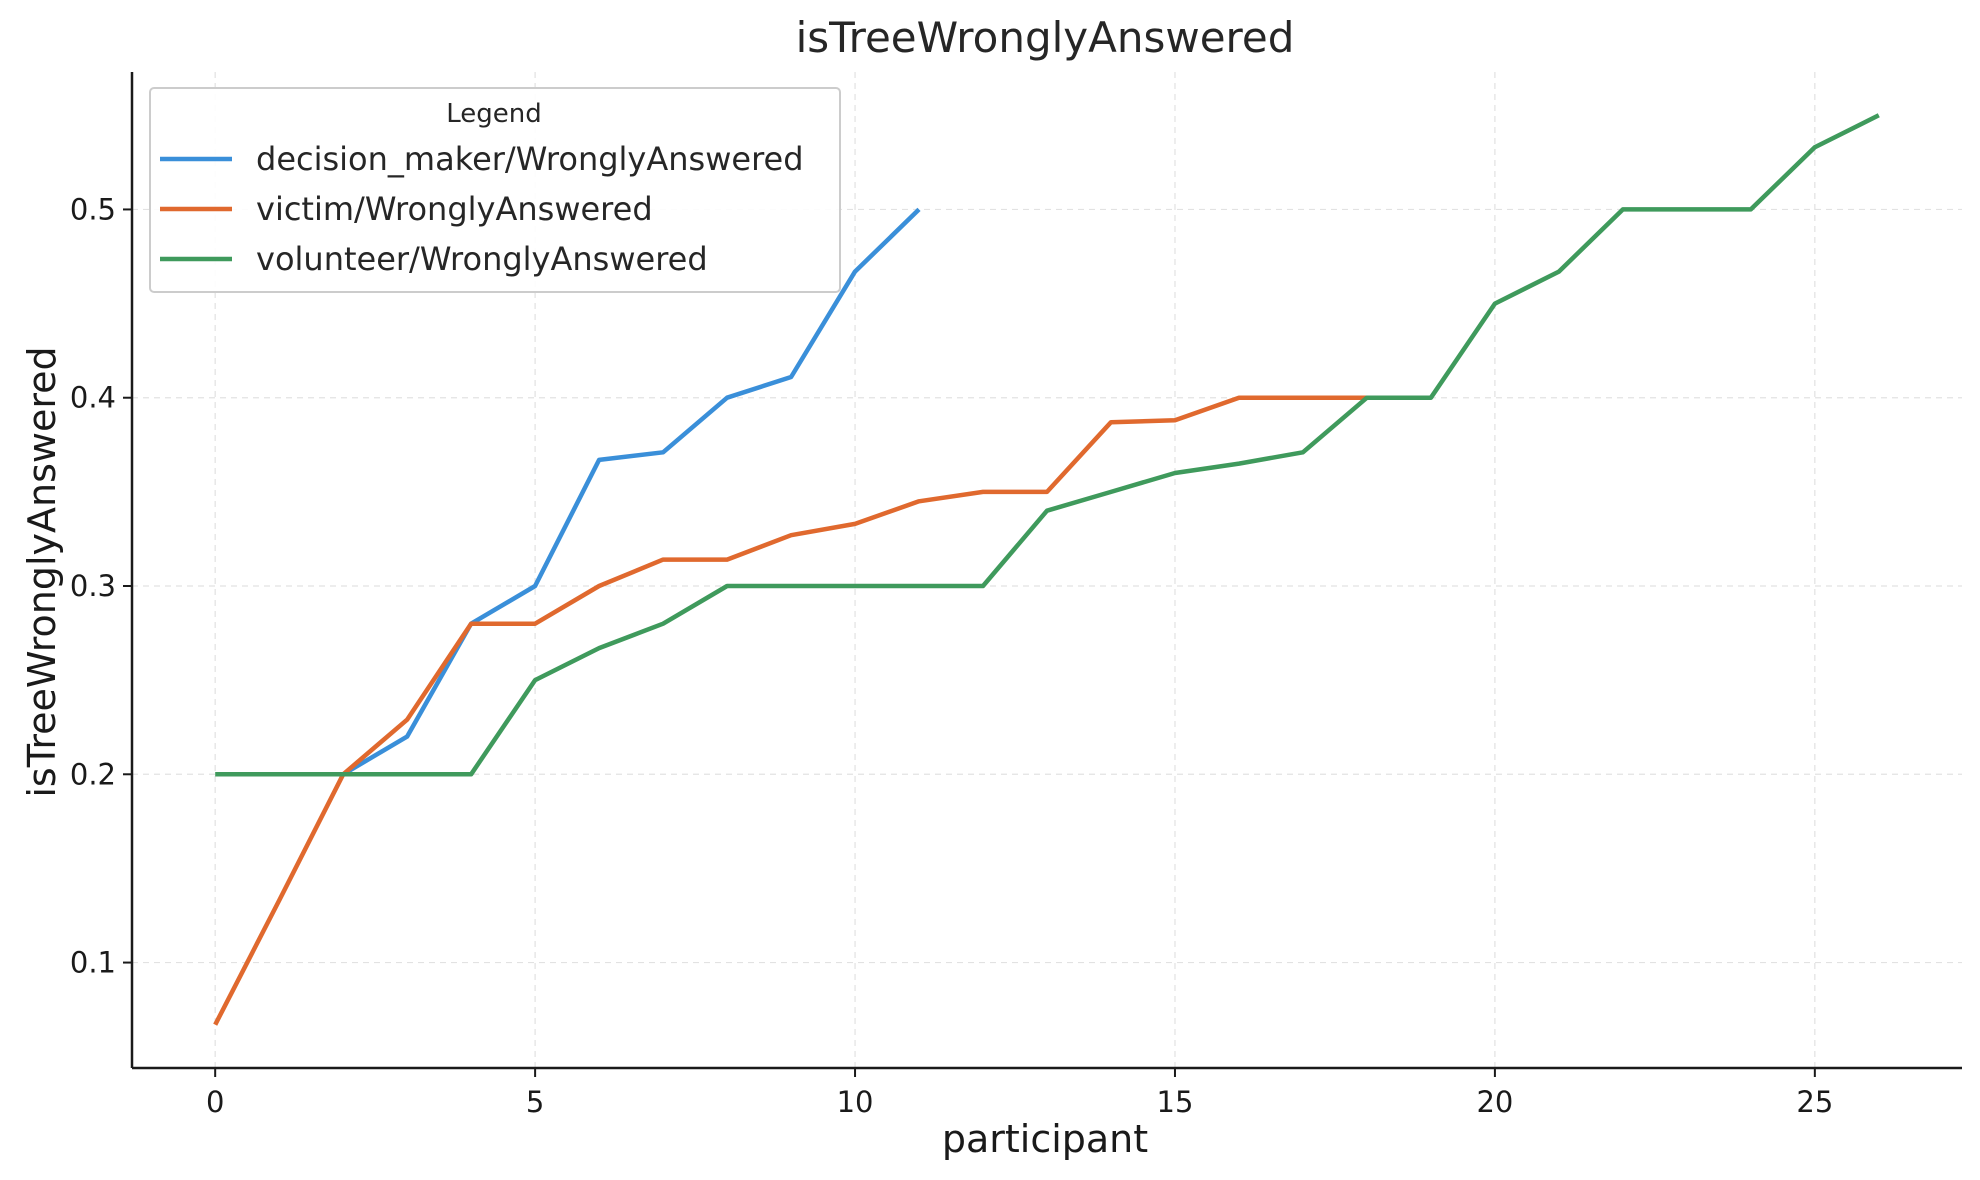 The image size is (1980, 1180). What do you see at coordinates (215, 1102) in the screenshot?
I see `x-tick-label: 0` at bounding box center [215, 1102].